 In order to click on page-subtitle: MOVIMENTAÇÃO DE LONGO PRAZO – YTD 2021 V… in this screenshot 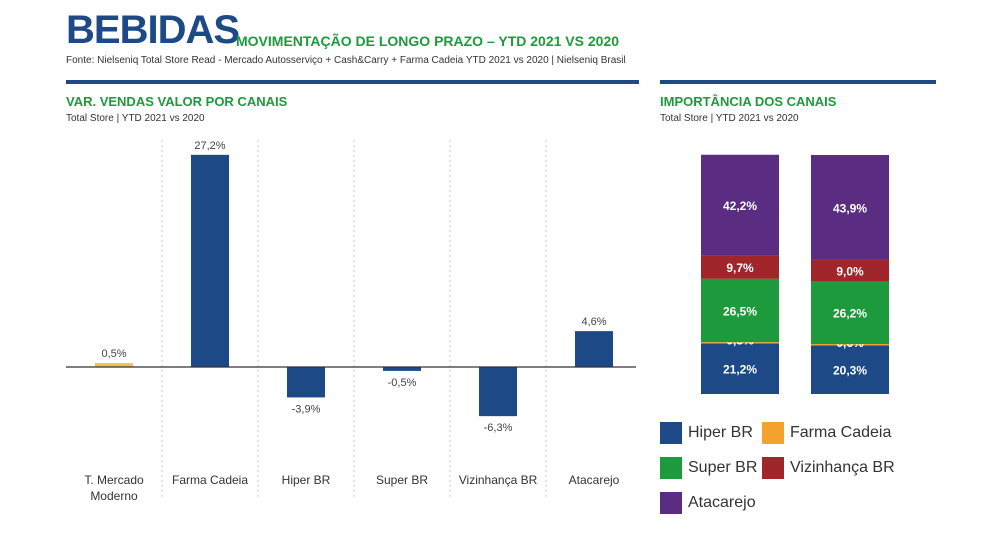, I will do `click(428, 41)`.